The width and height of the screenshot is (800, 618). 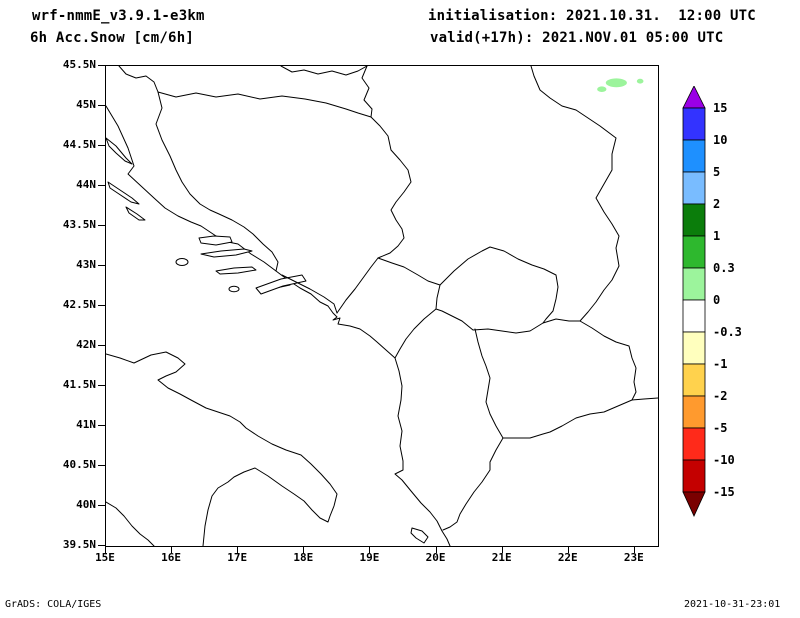 What do you see at coordinates (567, 557) in the screenshot?
I see `x-tick-label: 22E` at bounding box center [567, 557].